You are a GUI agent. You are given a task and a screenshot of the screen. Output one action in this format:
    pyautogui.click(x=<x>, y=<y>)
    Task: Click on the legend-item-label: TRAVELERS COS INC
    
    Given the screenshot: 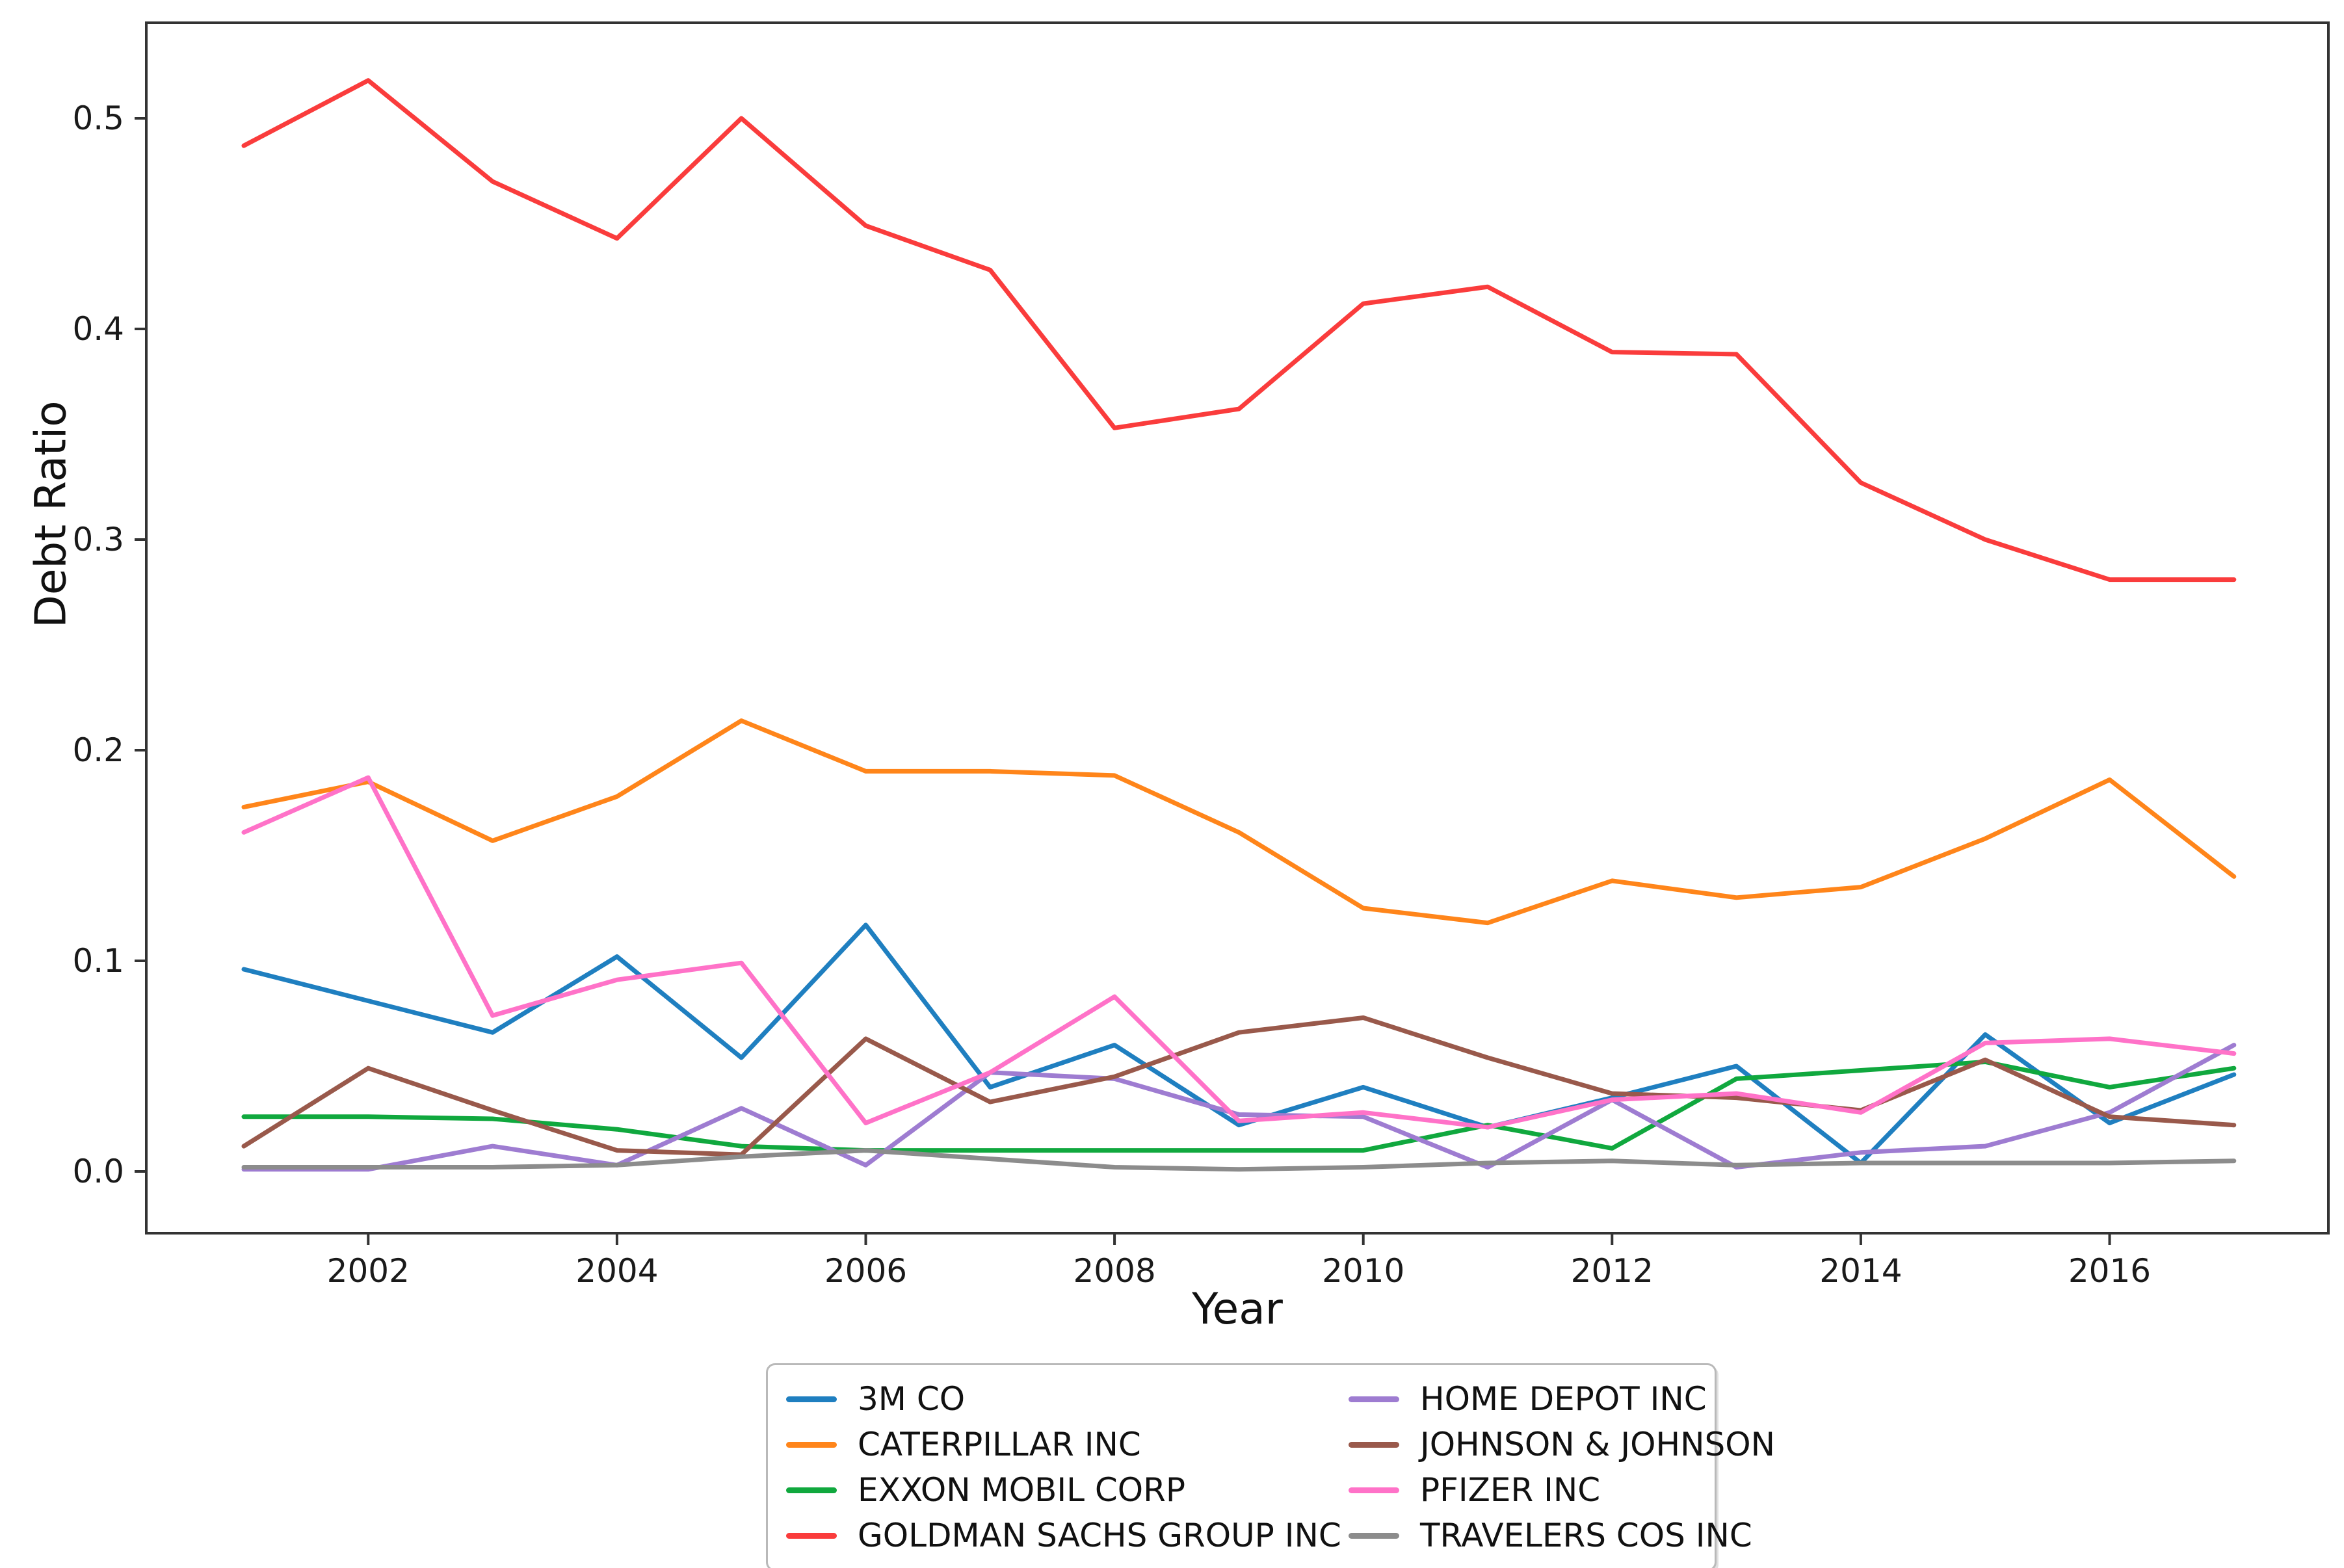 What is the action you would take?
    pyautogui.click(x=1586, y=1535)
    